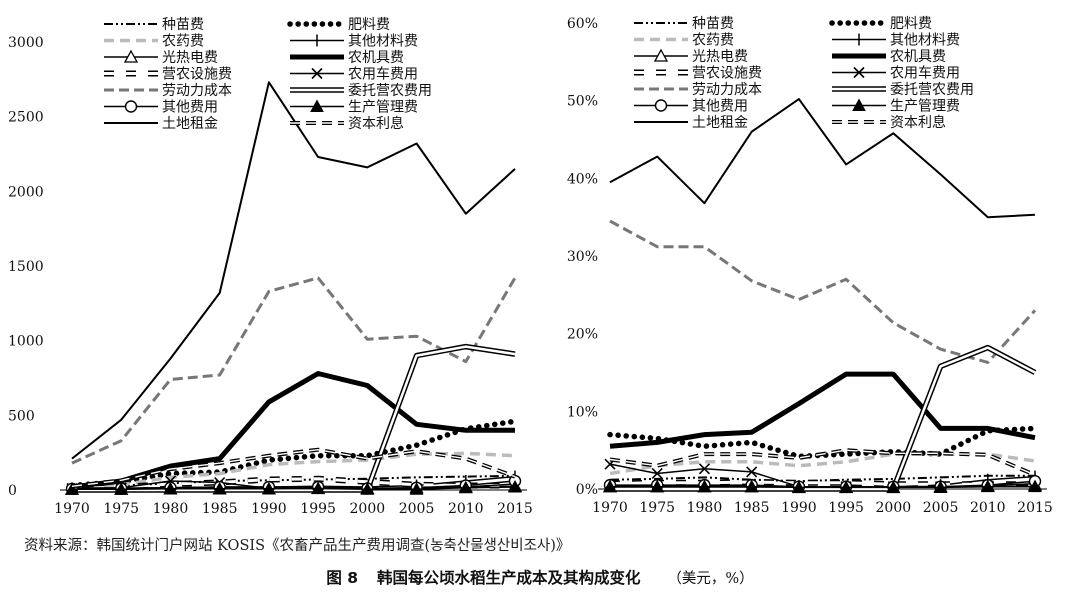 Image resolution: width=1080 pixels, height=595 pixels. What do you see at coordinates (752, 508) in the screenshot?
I see `x-tick-label: 1985` at bounding box center [752, 508].